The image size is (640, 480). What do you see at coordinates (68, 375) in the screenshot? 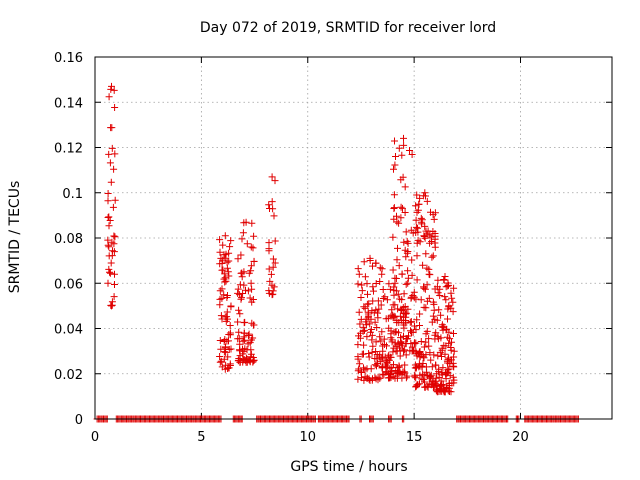
I see `y-tick-label: 0.02` at bounding box center [68, 375].